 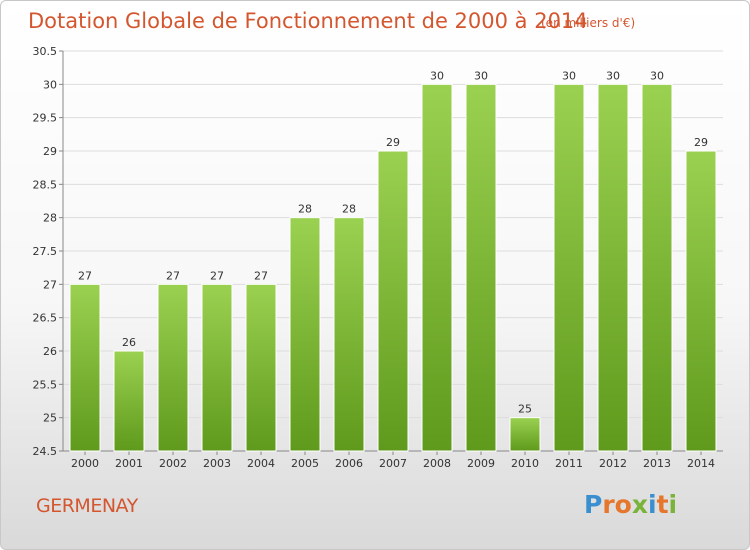 What do you see at coordinates (129, 463) in the screenshot?
I see `x-tick-label: 2001` at bounding box center [129, 463].